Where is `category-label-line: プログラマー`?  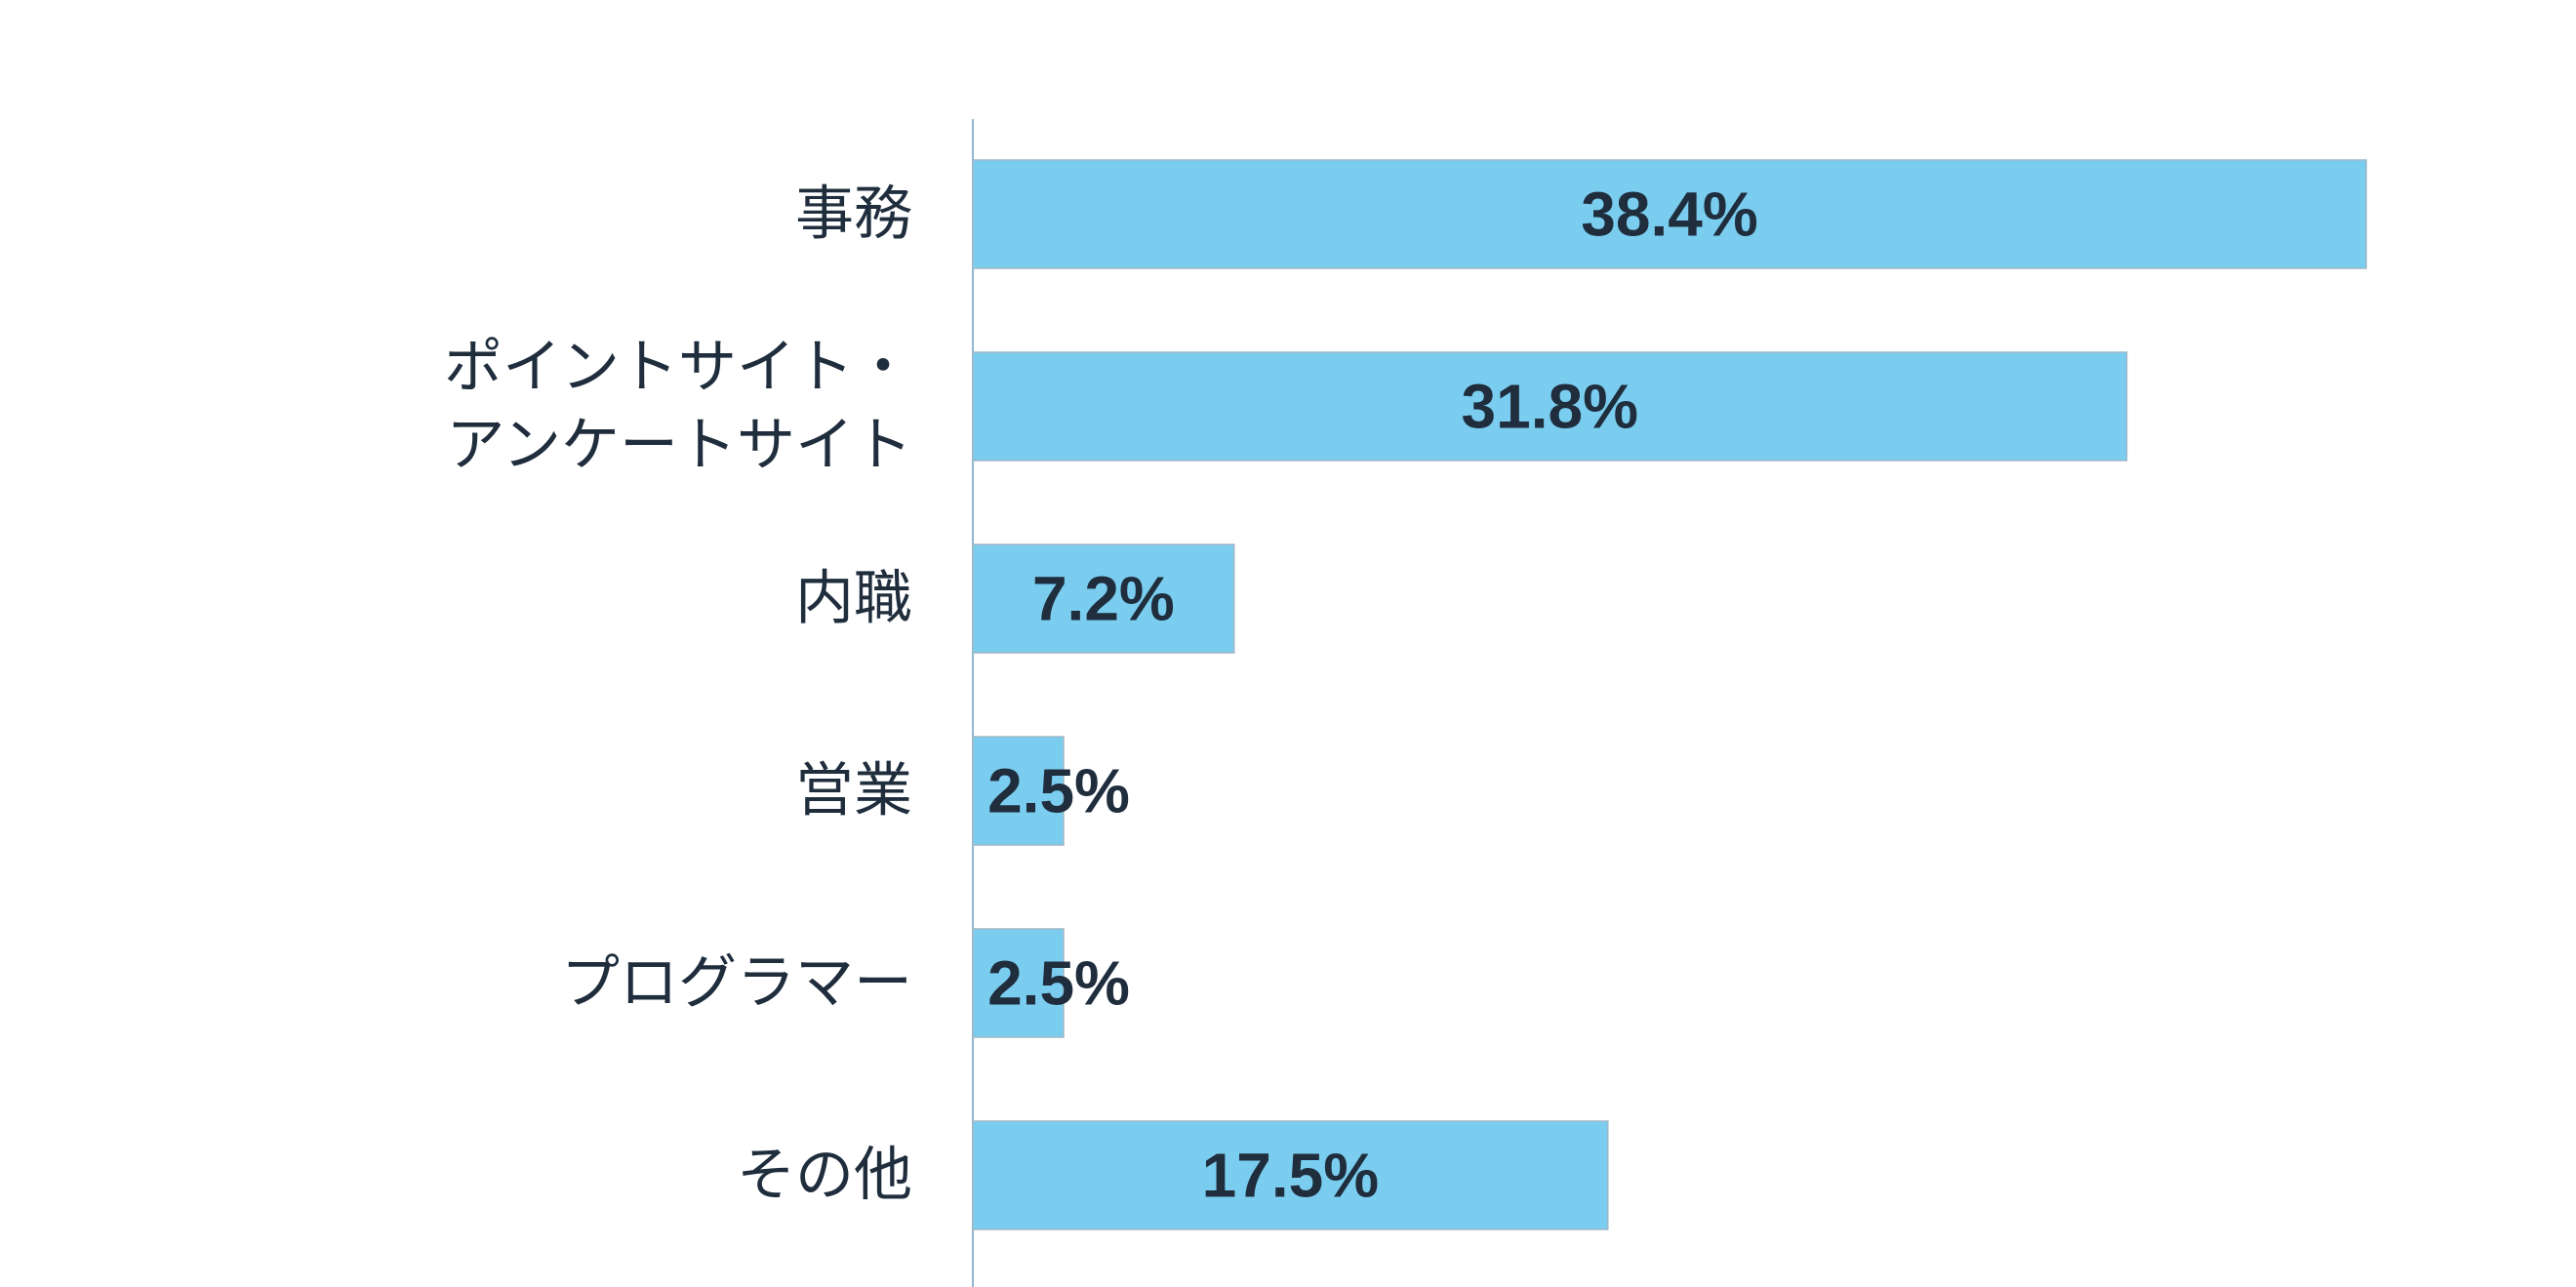 category-label-line: プログラマー is located at coordinates (736, 983).